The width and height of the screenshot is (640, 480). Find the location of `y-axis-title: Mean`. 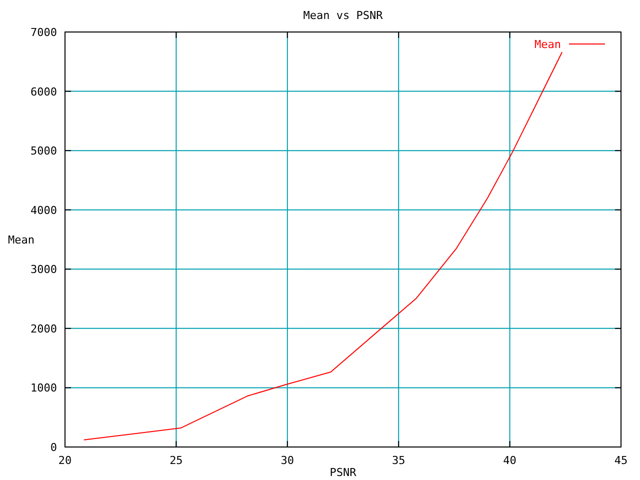

y-axis-title: Mean is located at coordinates (21, 240).